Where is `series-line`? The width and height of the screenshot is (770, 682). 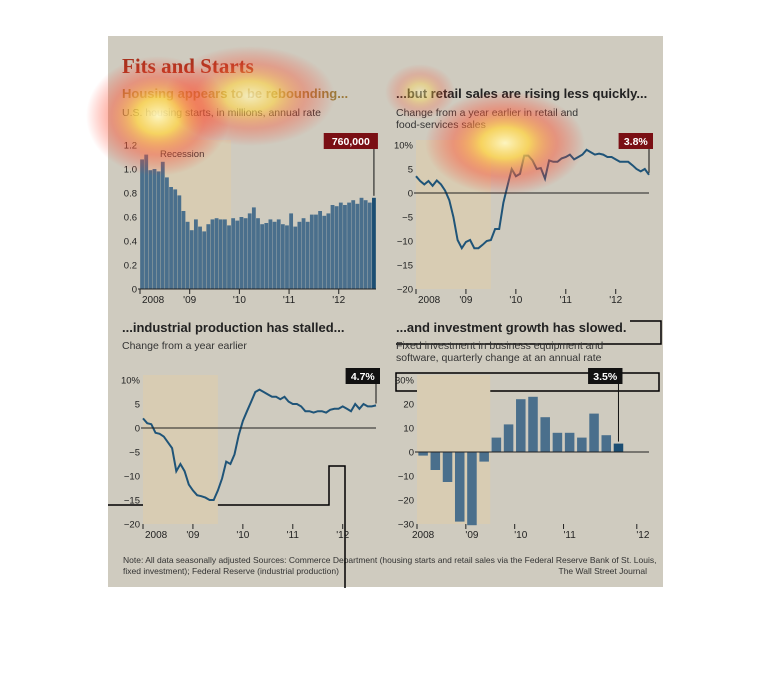 series-line is located at coordinates (259, 444).